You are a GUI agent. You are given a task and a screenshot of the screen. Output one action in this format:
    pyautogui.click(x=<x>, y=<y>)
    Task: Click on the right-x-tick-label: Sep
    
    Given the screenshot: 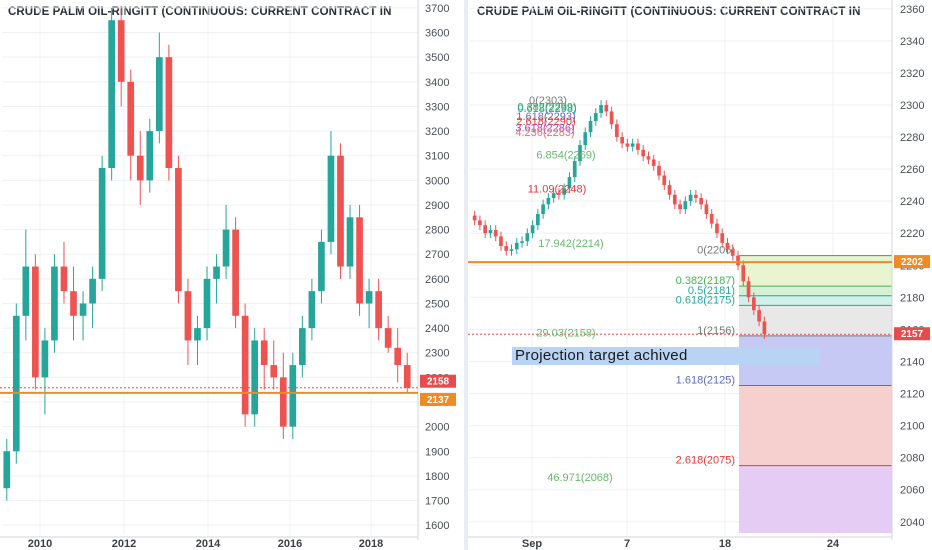 What is the action you would take?
    pyautogui.click(x=532, y=544)
    